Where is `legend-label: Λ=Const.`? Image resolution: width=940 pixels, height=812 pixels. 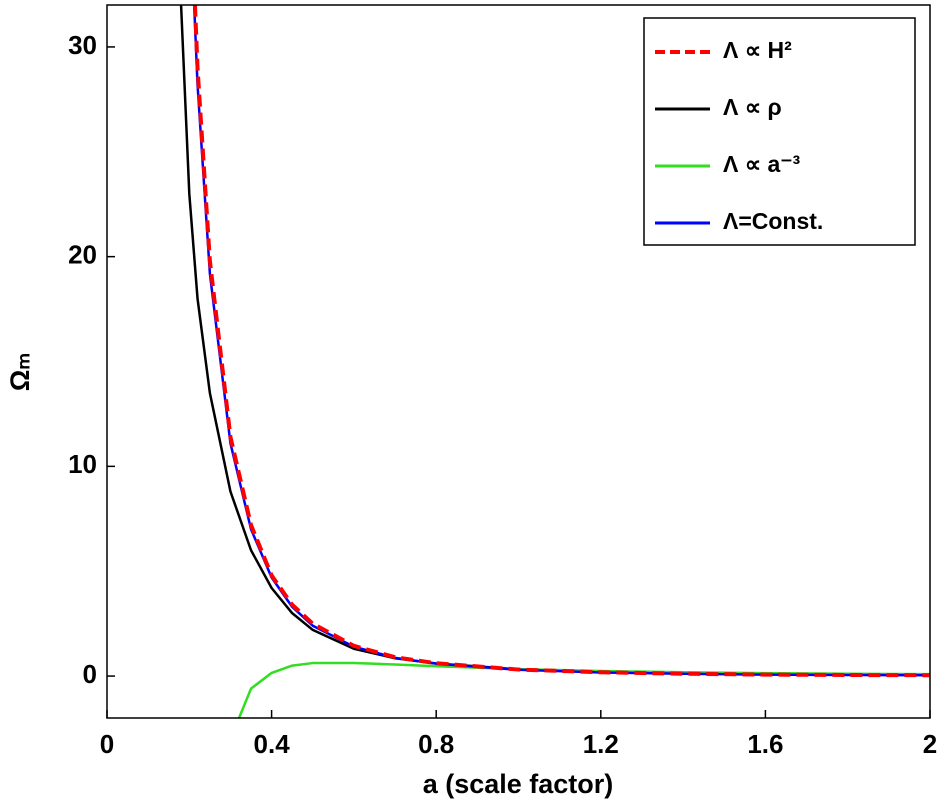
legend-label: Λ=Const. is located at coordinates (773, 221).